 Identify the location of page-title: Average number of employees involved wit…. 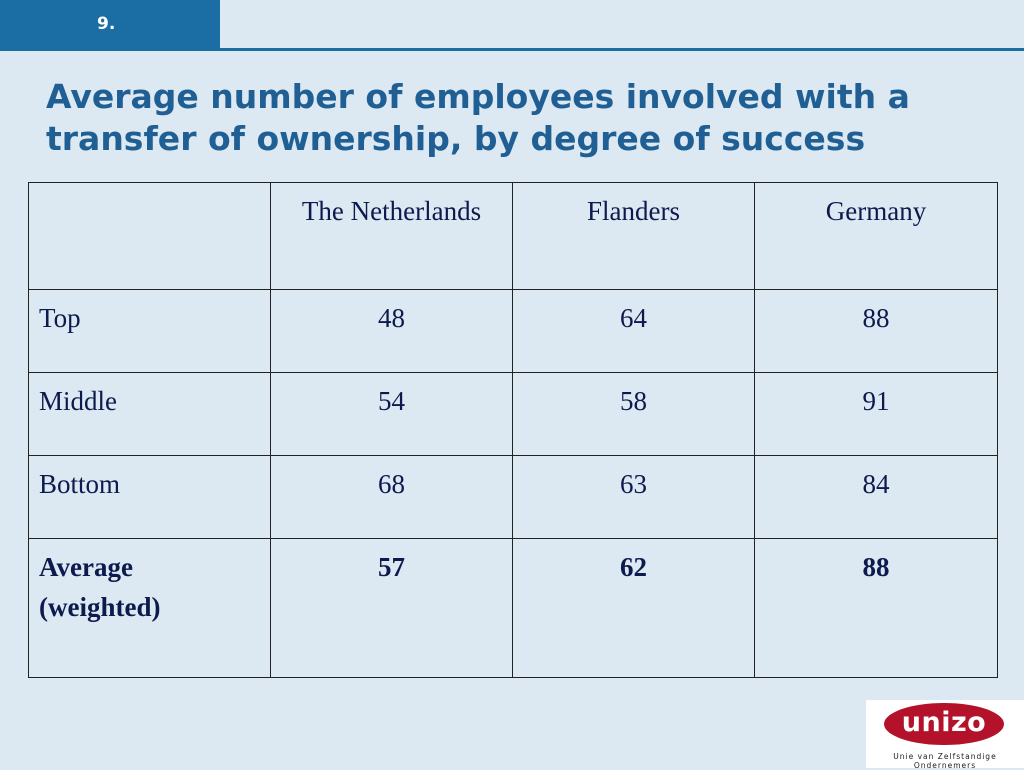
(478, 117).